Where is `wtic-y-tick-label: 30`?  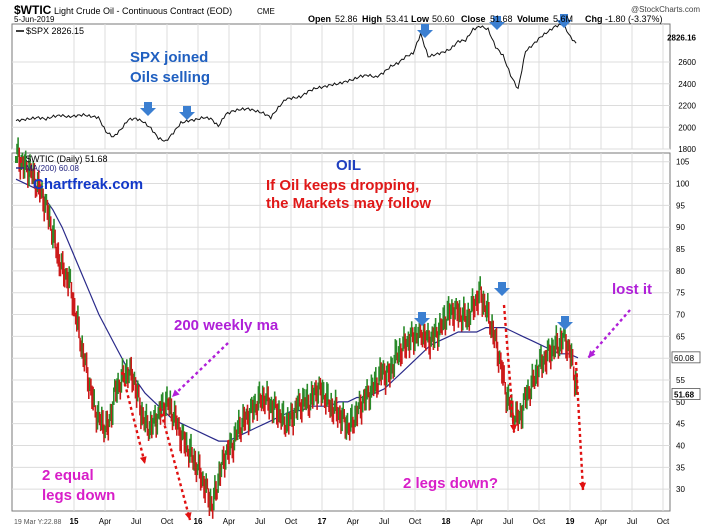
wtic-y-tick-label: 30 is located at coordinates (680, 489).